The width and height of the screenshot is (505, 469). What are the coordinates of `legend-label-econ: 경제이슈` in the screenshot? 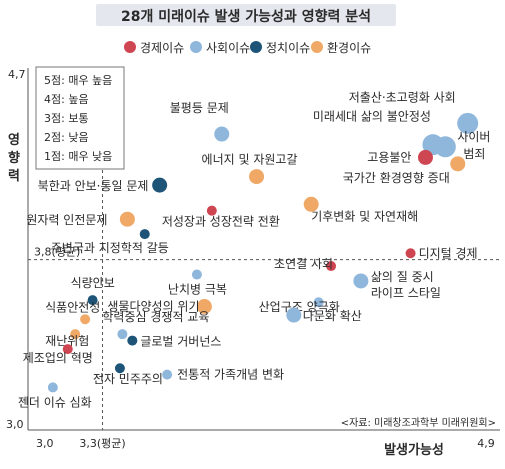 It's located at (162, 48).